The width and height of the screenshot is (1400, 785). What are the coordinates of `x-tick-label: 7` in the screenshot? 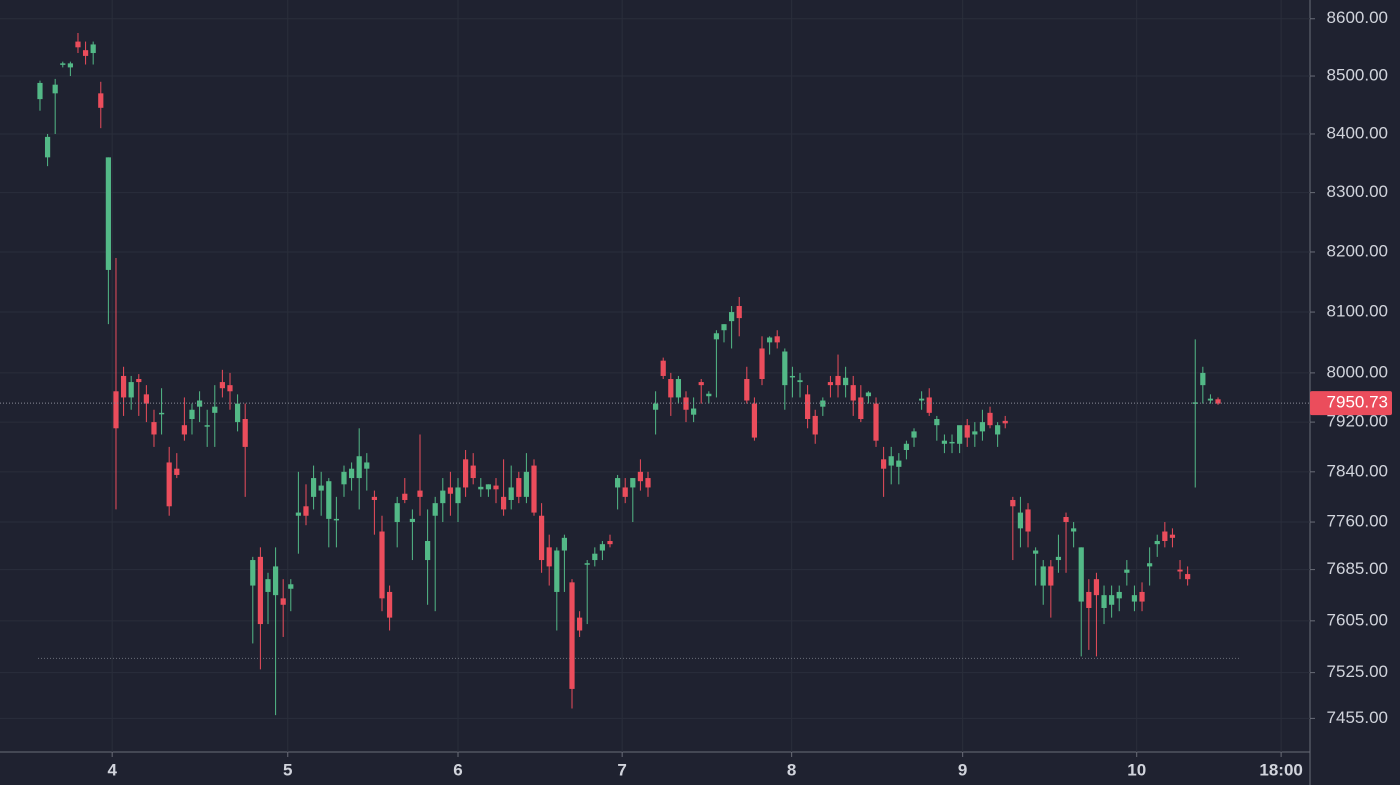 It's located at (621, 769).